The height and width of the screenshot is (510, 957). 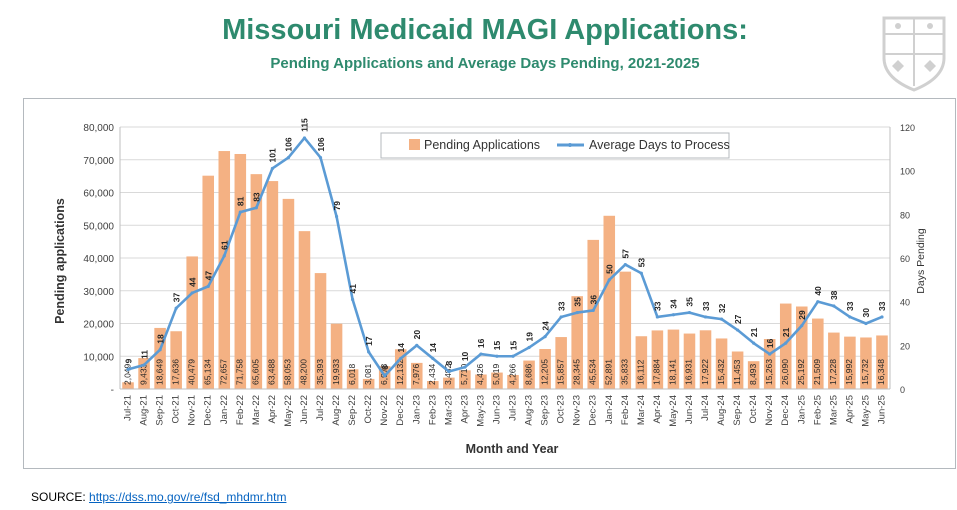 I want to click on line-data-label: 14, so click(x=433, y=348).